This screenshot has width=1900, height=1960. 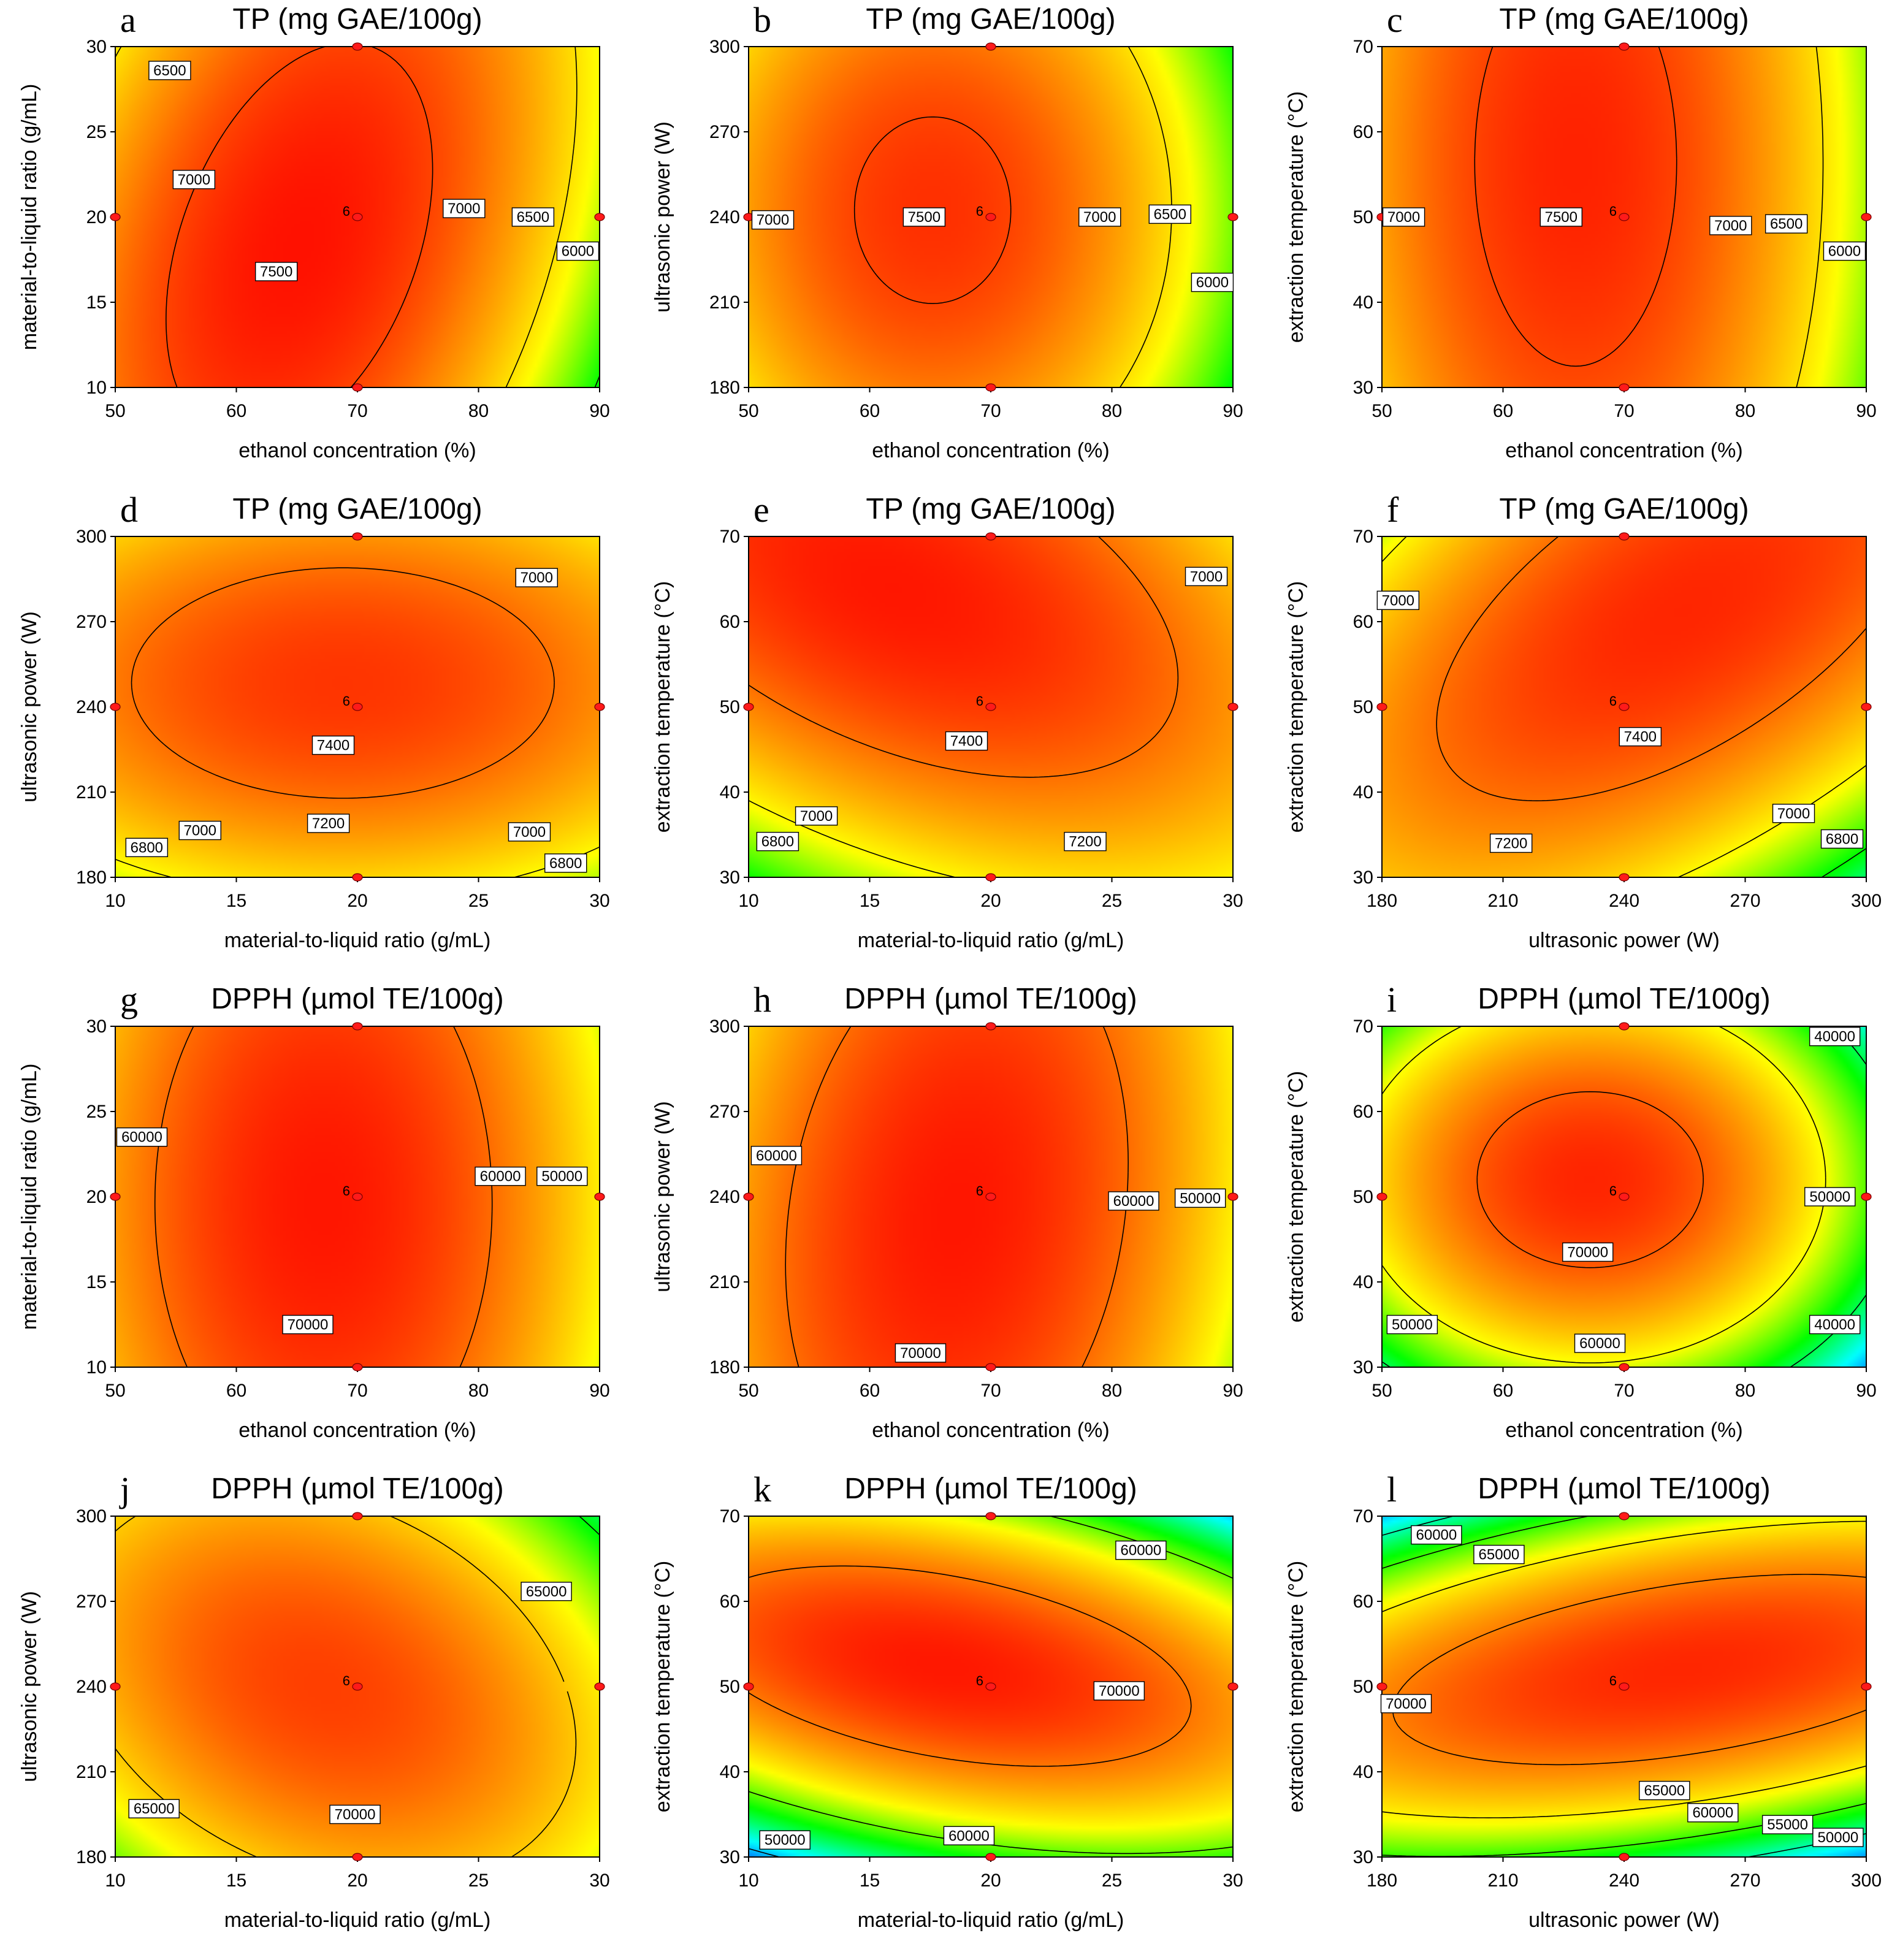 I want to click on x-tick-label-j-0: 10, so click(x=115, y=1880).